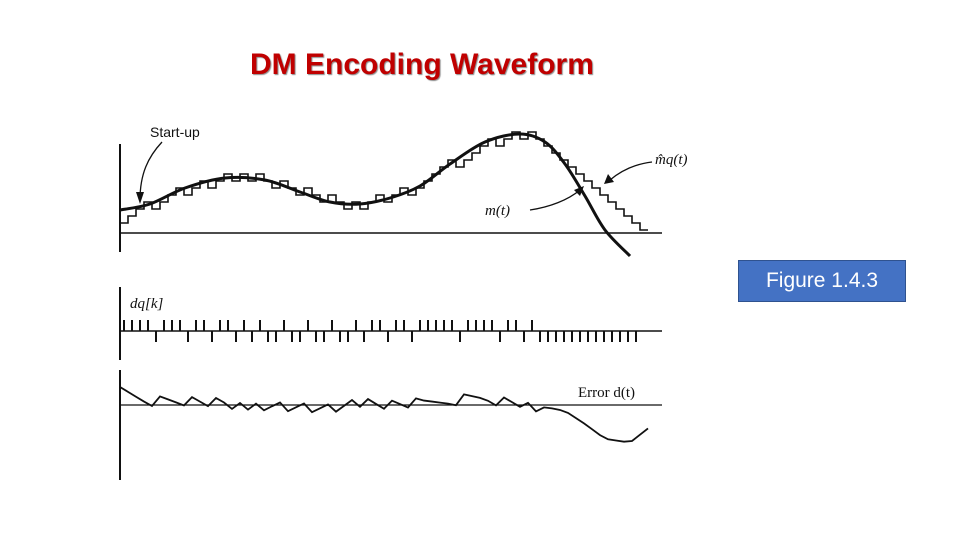  I want to click on pulse-train, so click(380, 331).